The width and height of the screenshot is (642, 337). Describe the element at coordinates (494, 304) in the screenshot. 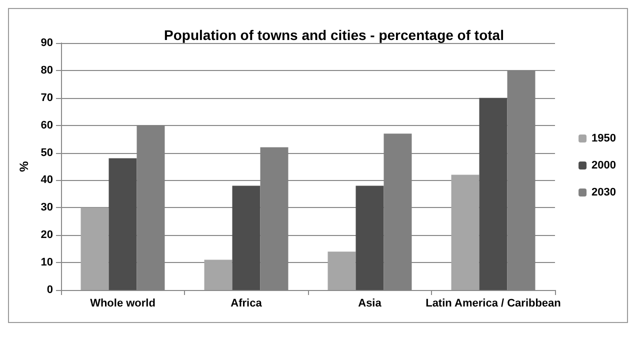

I see `x-tick-label: Latin America / Caribbean` at that location.